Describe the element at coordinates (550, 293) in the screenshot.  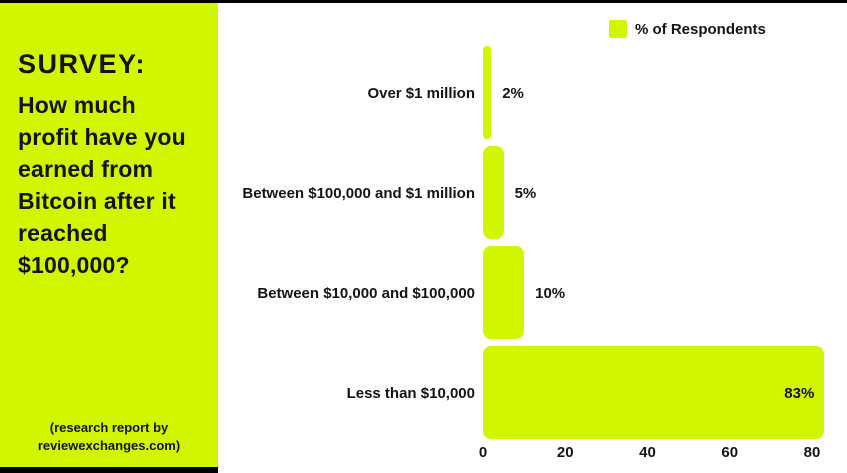
I see `value-label: 10%` at that location.